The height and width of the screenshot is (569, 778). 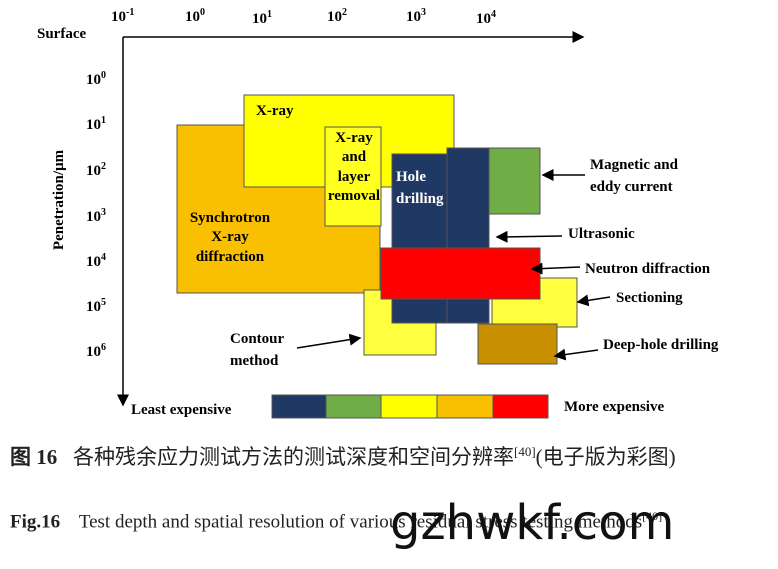 What do you see at coordinates (61, 34) in the screenshot?
I see `x-axis-label: Surface` at bounding box center [61, 34].